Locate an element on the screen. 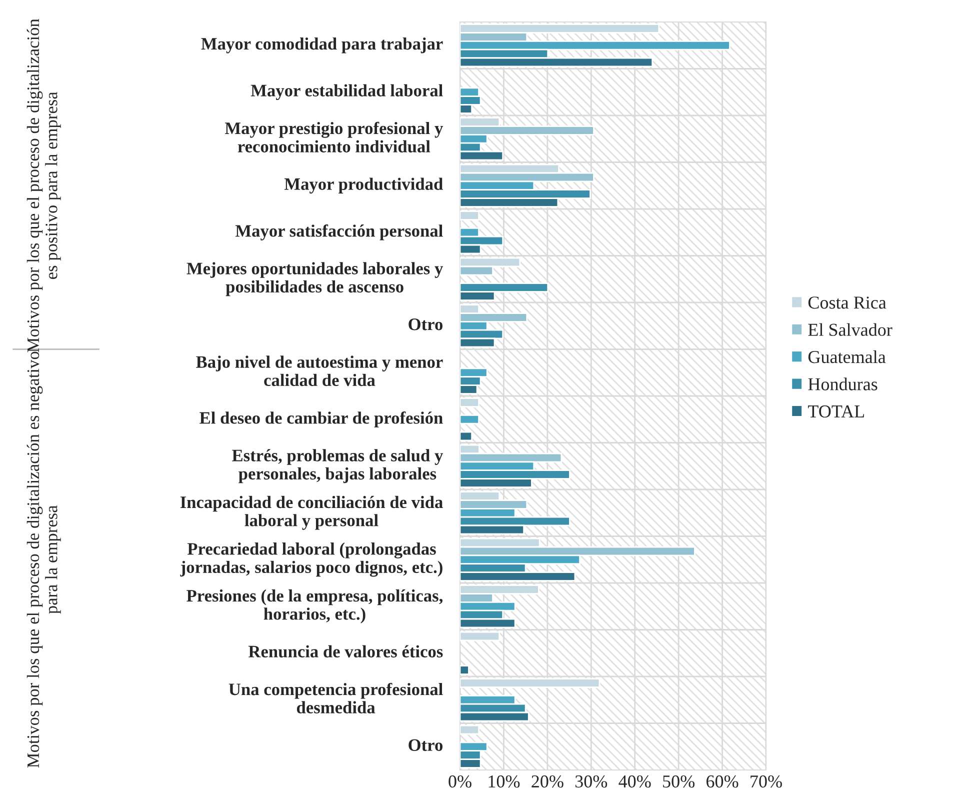  y-tick-label: Mayor productividad is located at coordinates (363, 186).